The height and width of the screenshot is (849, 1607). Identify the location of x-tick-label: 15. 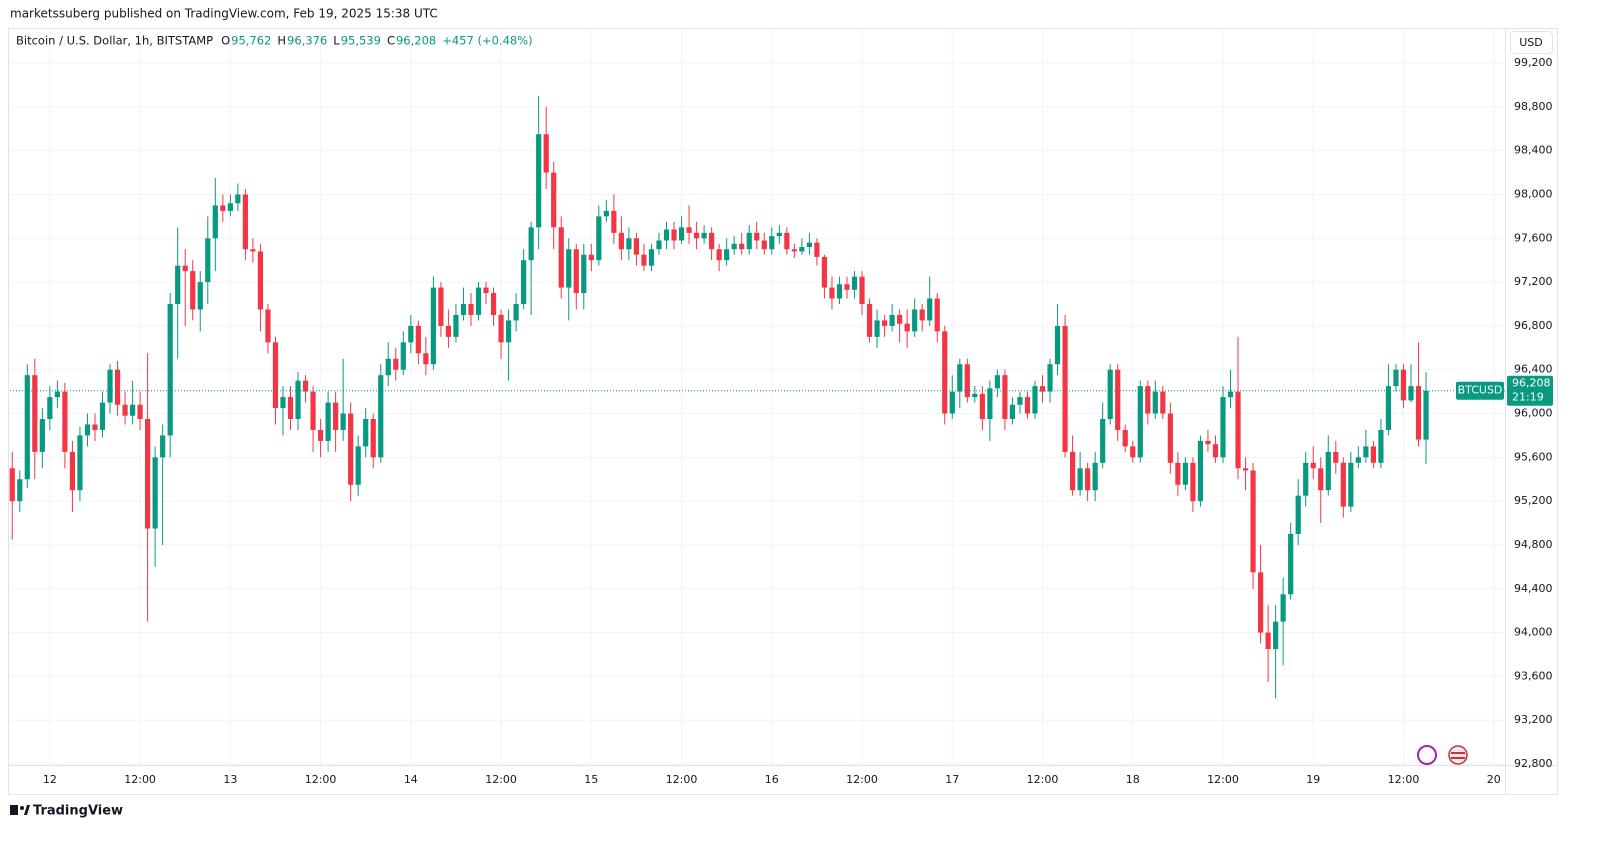
(591, 779).